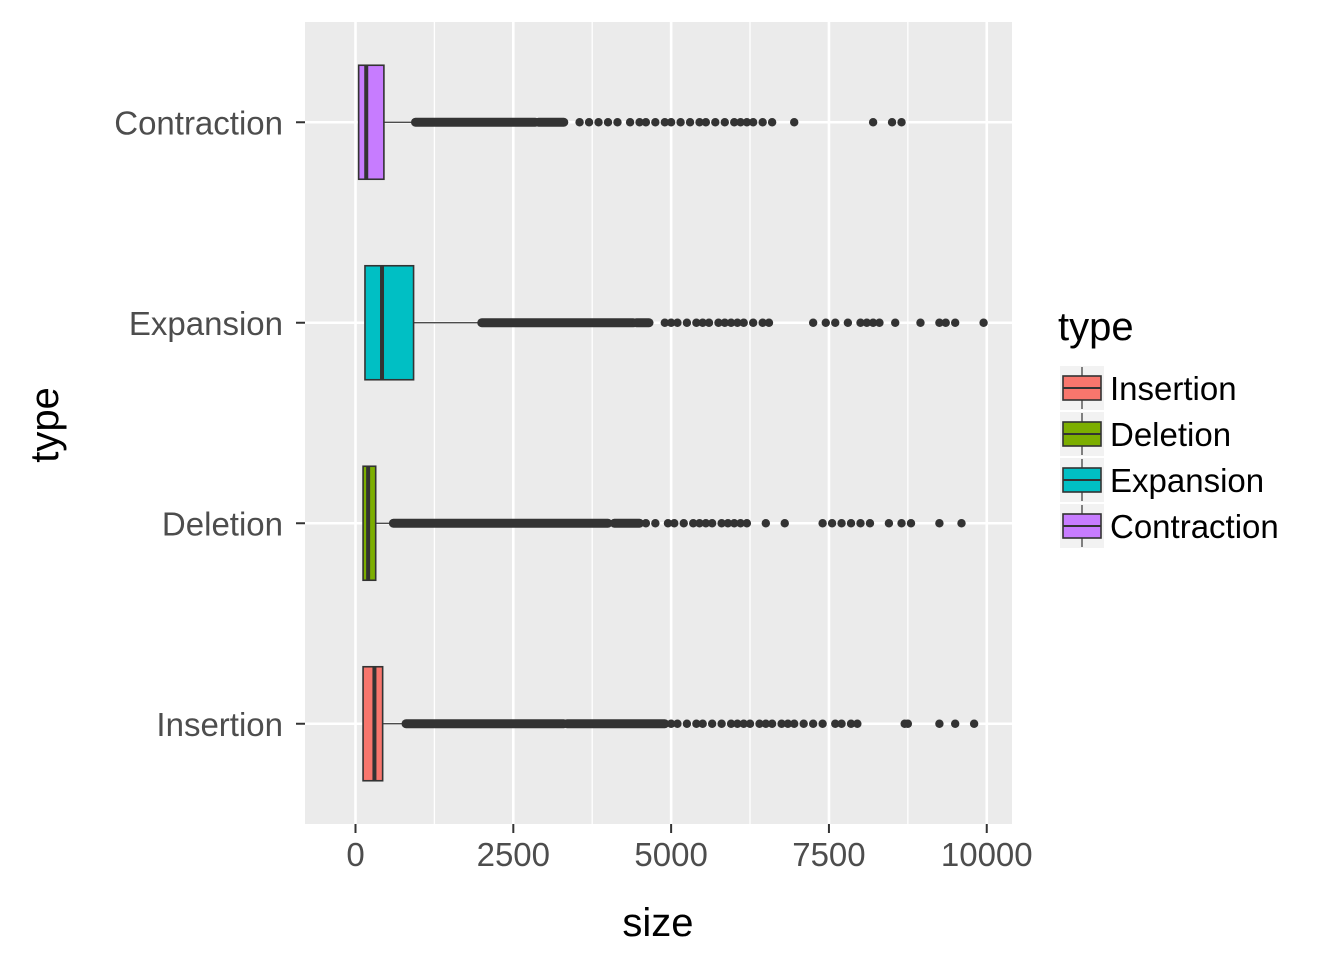  What do you see at coordinates (219, 724) in the screenshot?
I see `y-tick-label: Insertion` at bounding box center [219, 724].